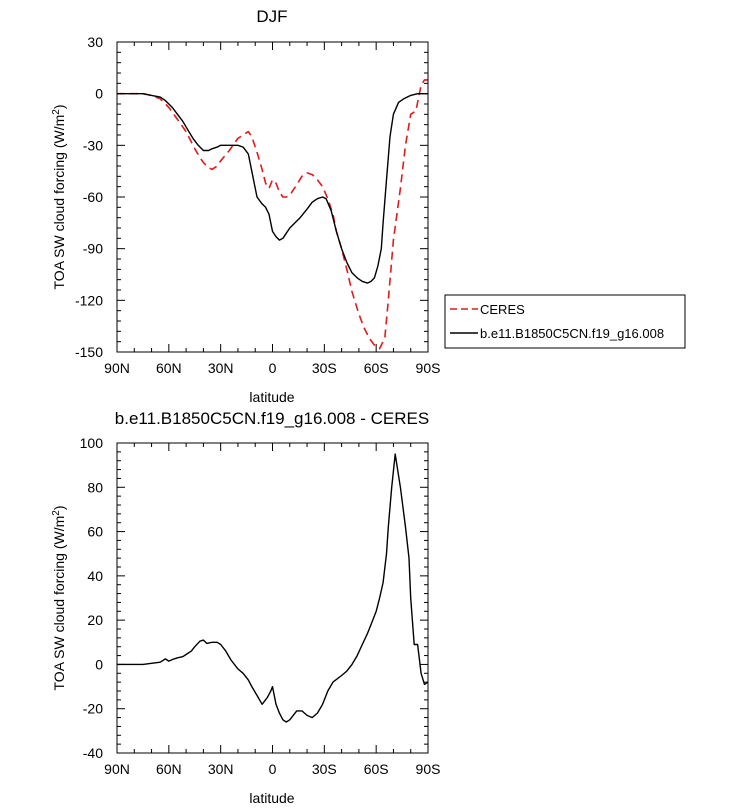 The width and height of the screenshot is (733, 812). Describe the element at coordinates (169, 769) in the screenshot. I see `bottom-x-tick-label: 60N` at that location.